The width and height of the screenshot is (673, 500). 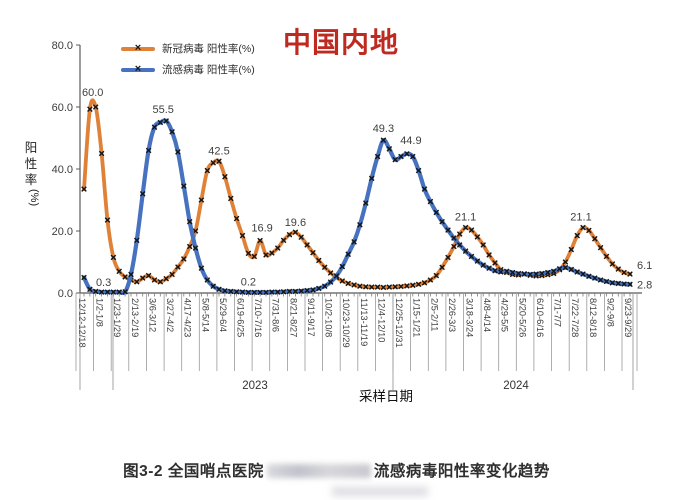 I want to click on redacted-text-blur, so click(x=318, y=471).